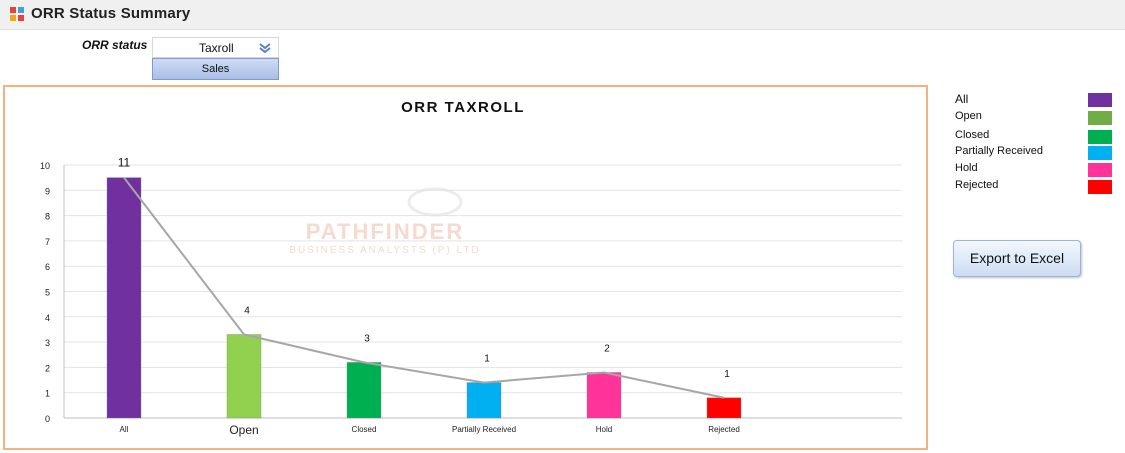 The height and width of the screenshot is (453, 1125). What do you see at coordinates (367, 338) in the screenshot?
I see `data-label: 3` at bounding box center [367, 338].